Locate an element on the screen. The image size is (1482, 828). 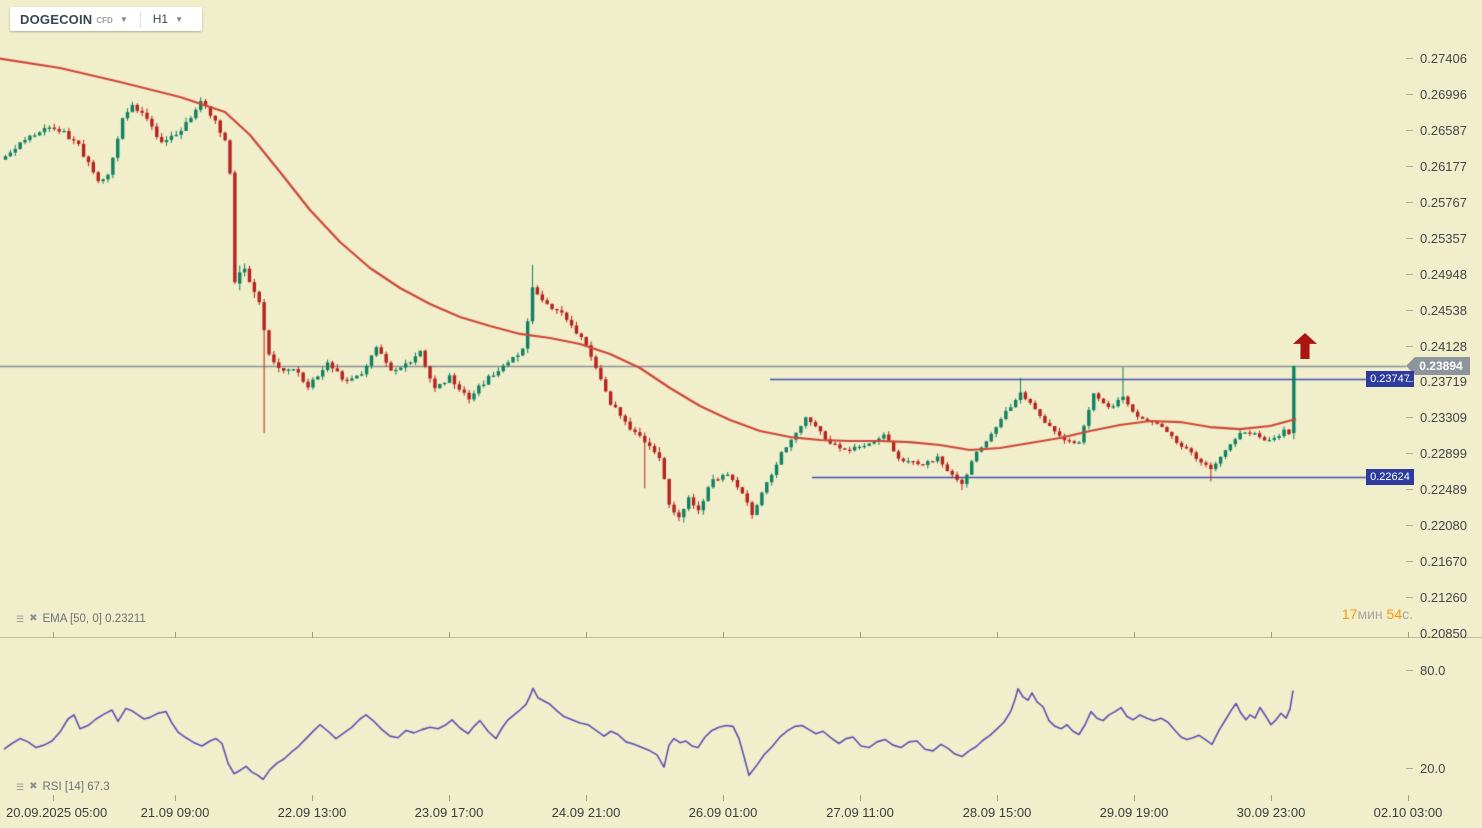
support-level-badge: 0.22624 is located at coordinates (1390, 477).